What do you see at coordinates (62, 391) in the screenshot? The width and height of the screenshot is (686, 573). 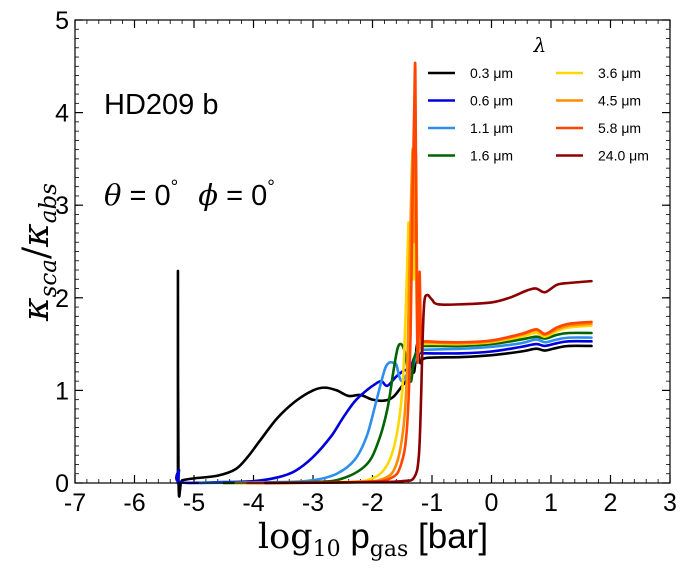 I see `y-tick-label: 1` at bounding box center [62, 391].